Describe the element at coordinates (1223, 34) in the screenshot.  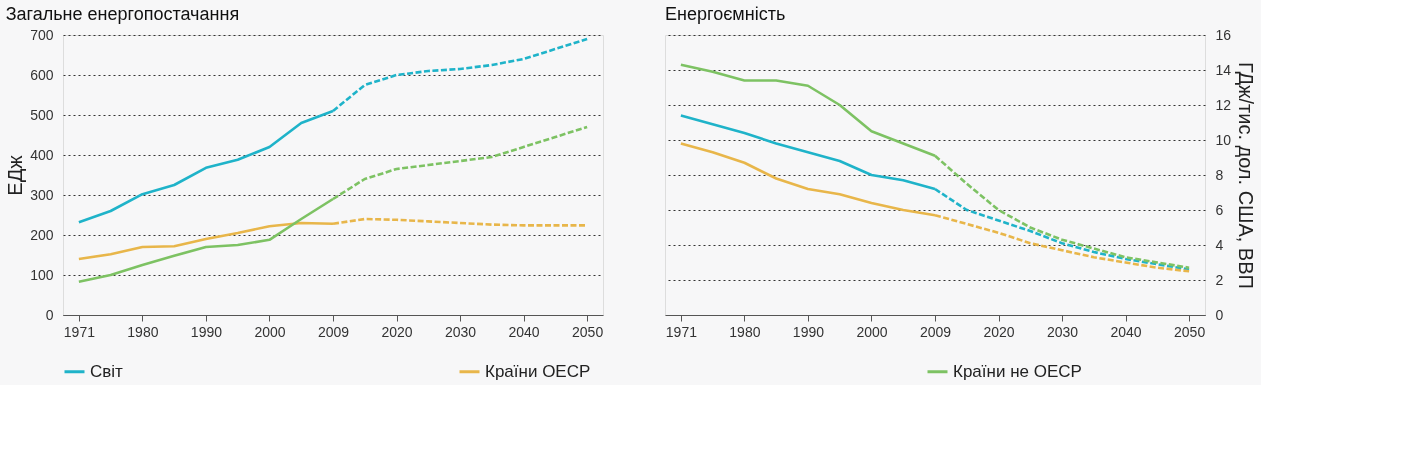
I see `y-tick-label: 16` at that location.